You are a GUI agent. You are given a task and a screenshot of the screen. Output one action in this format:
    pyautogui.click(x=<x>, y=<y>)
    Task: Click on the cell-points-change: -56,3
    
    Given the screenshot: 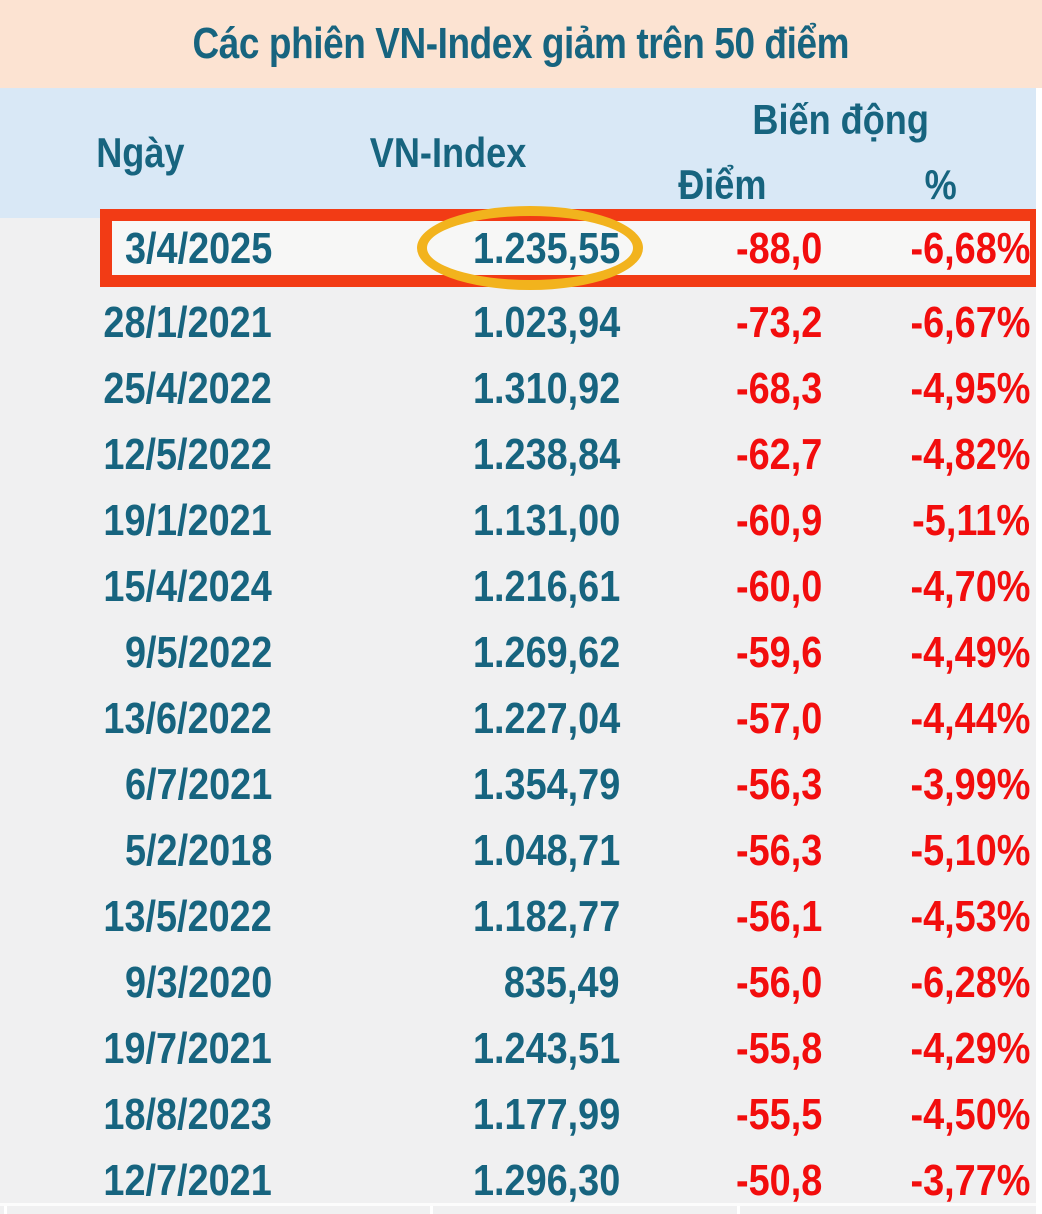 What is the action you would take?
    pyautogui.click(x=740, y=851)
    